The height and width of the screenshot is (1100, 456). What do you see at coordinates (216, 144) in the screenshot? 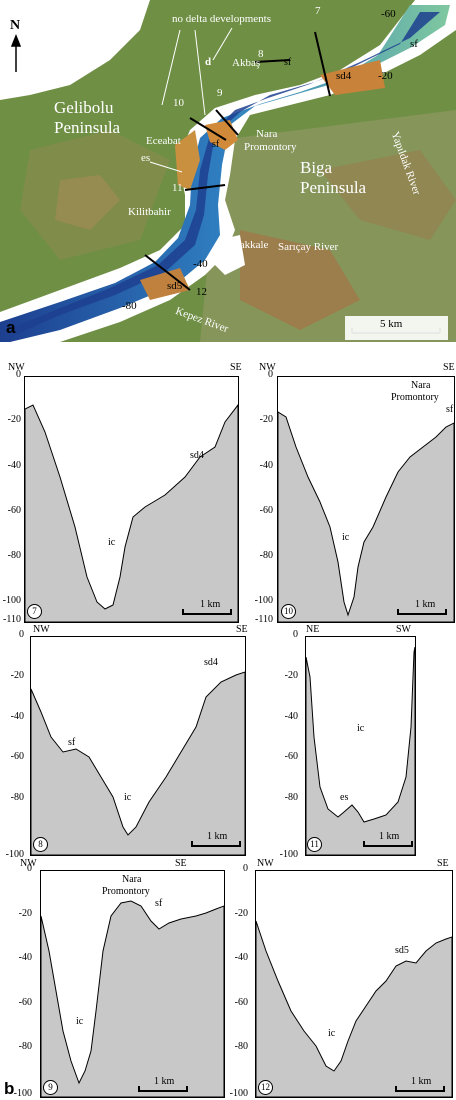
I see `sf-label-3: sf` at bounding box center [216, 144].